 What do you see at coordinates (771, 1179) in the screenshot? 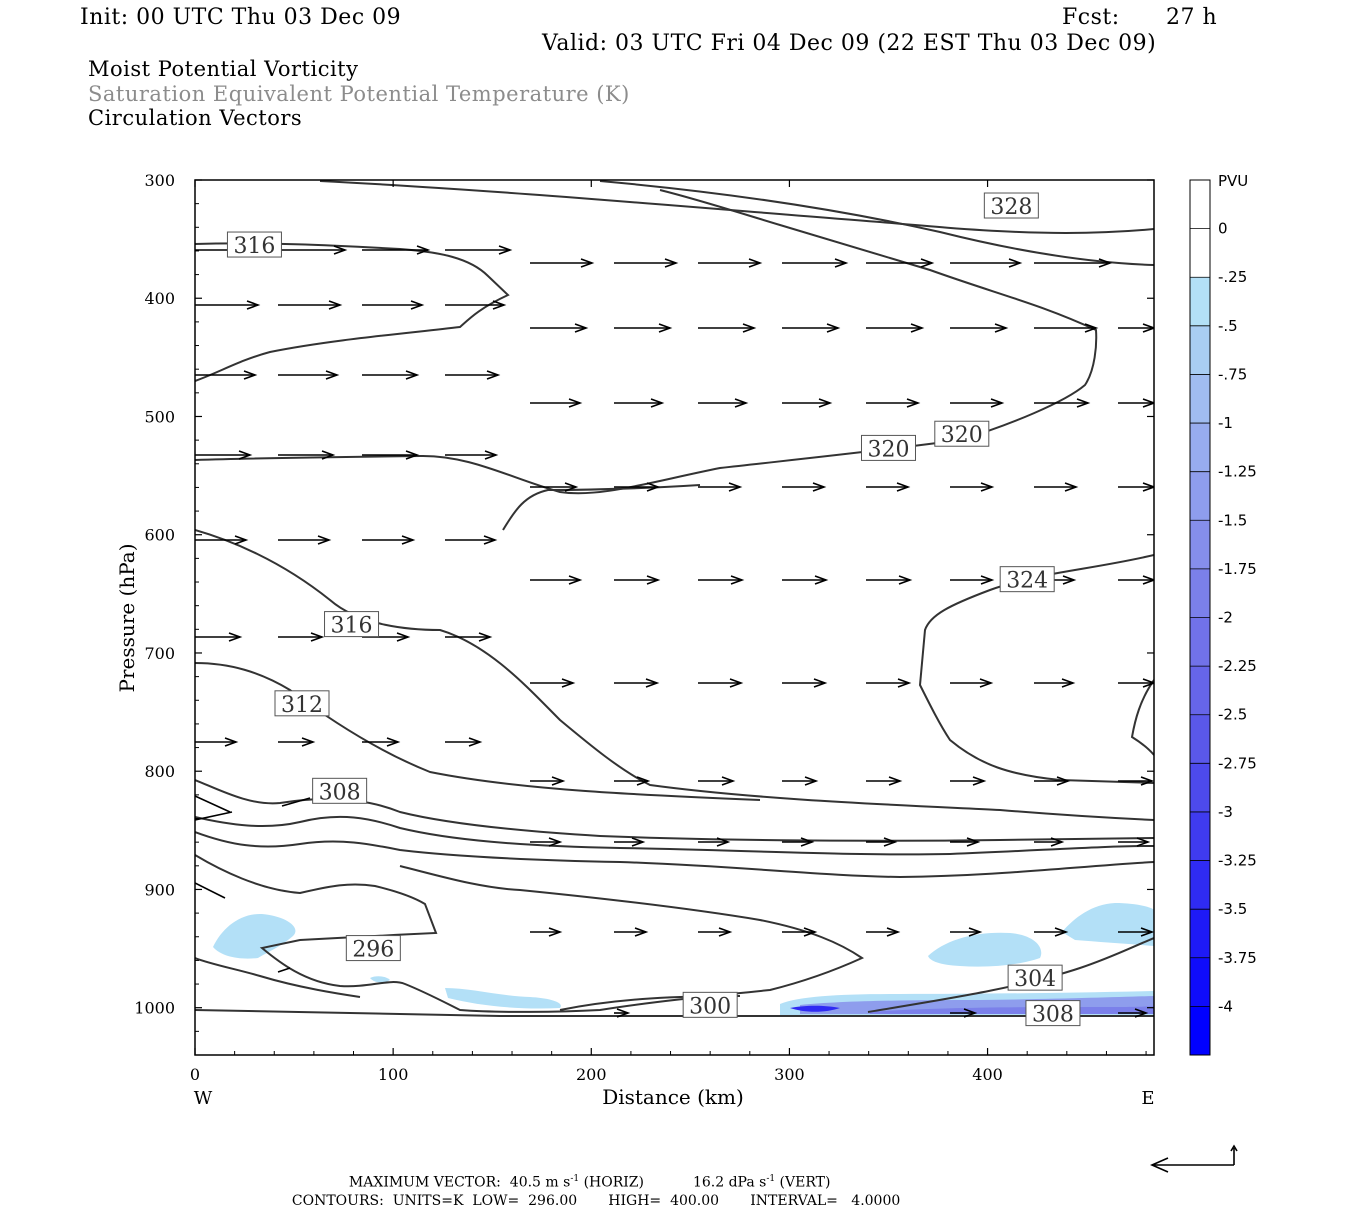
I see `vert-exp: -1` at bounding box center [771, 1179].